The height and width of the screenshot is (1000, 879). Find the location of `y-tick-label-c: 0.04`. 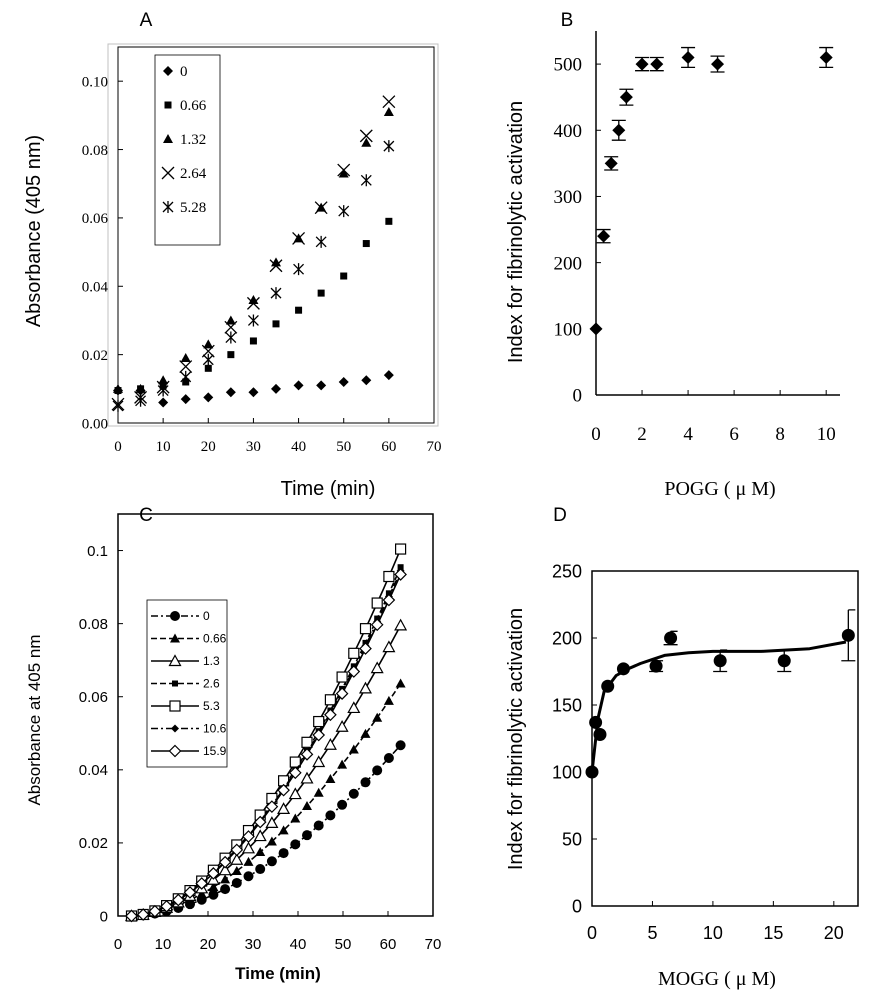

y-tick-label-c: 0.04 is located at coordinates (93, 770).